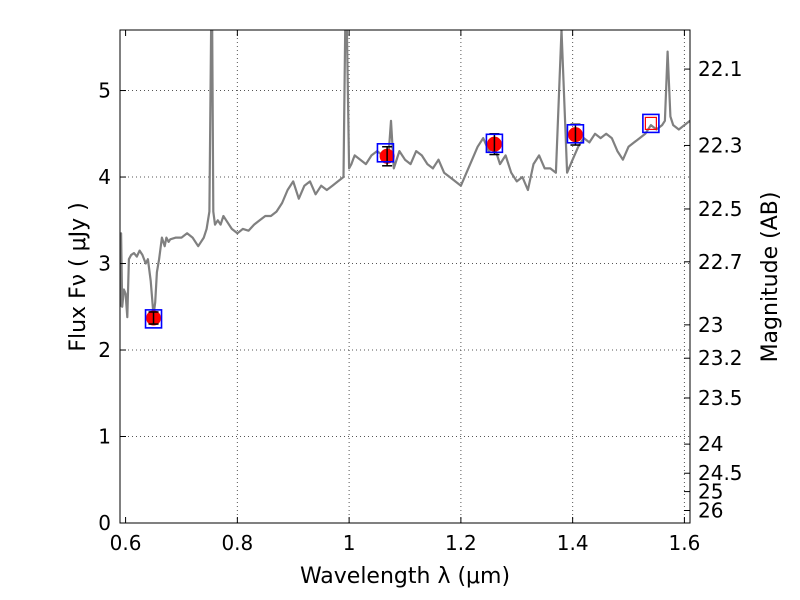  What do you see at coordinates (710, 492) in the screenshot?
I see `mag-tick-label: 25` at bounding box center [710, 492].